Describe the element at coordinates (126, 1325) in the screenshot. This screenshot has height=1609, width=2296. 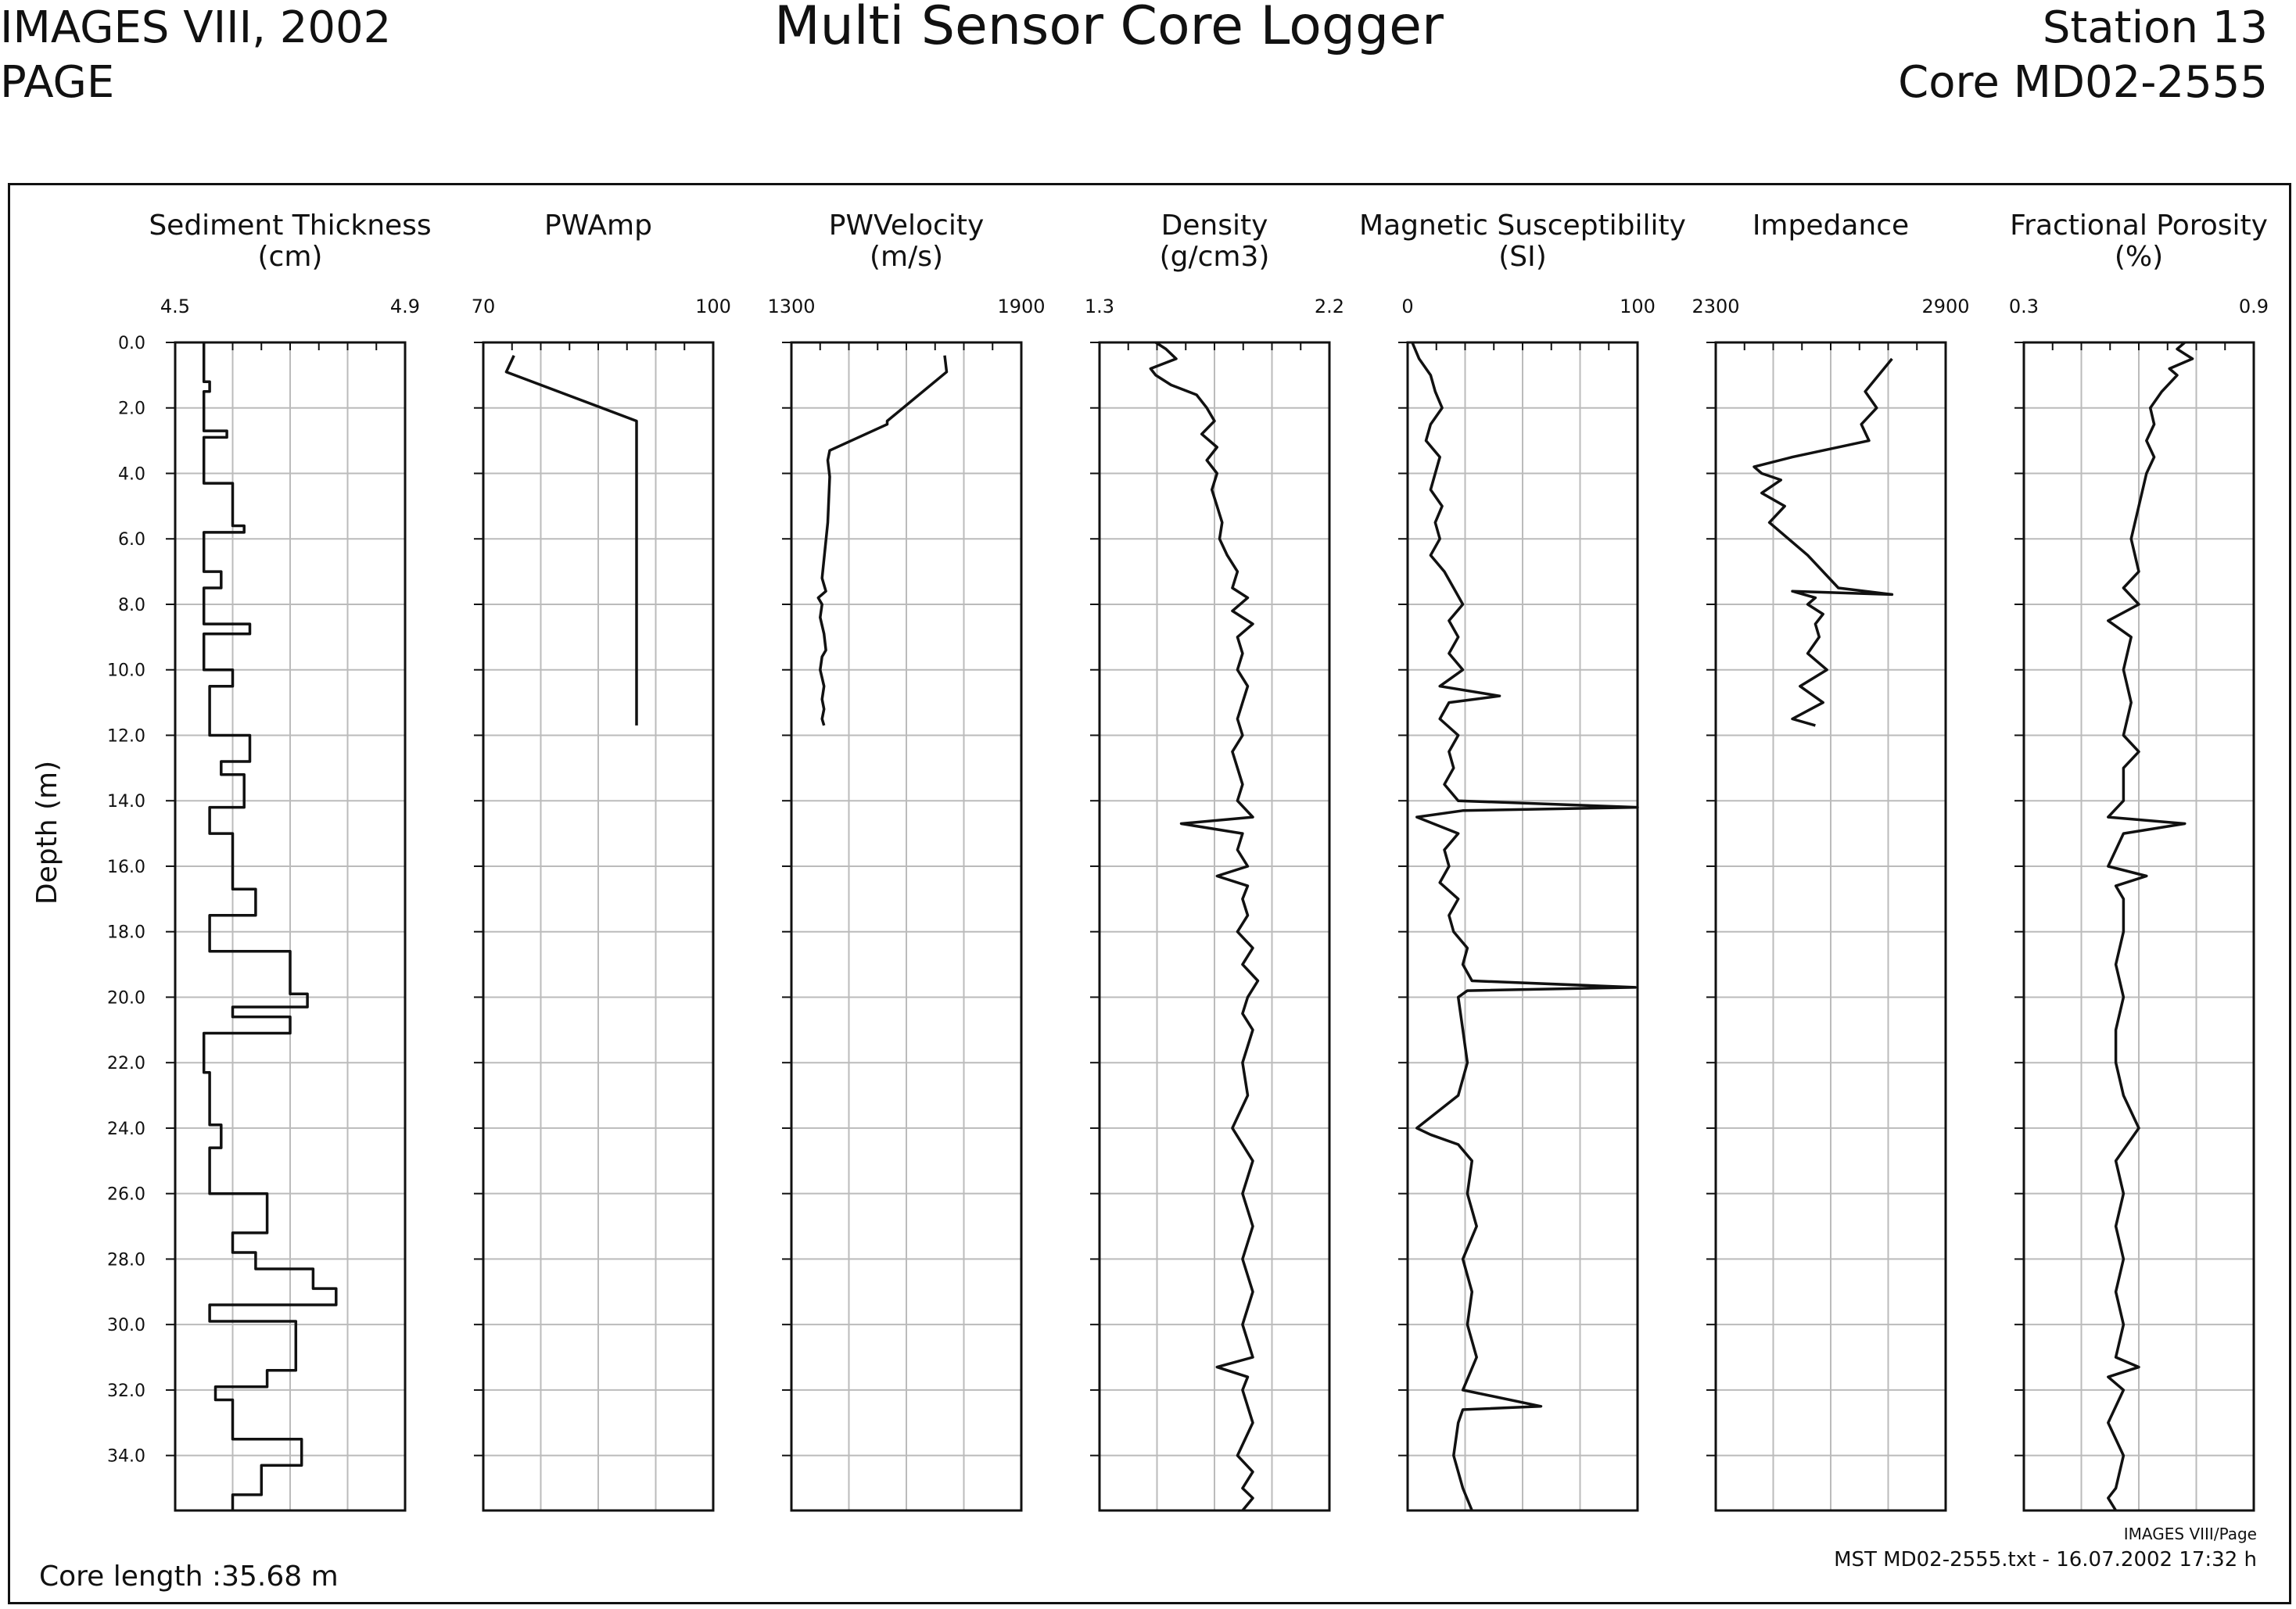
I see `y-tick-label: 30.0` at that location.